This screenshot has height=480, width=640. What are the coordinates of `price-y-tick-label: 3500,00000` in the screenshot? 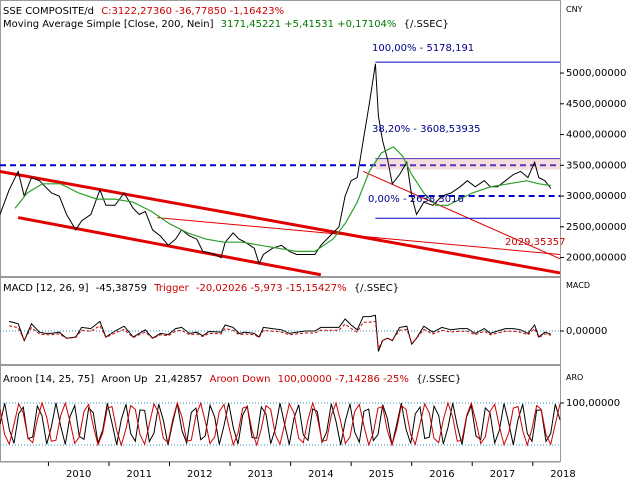 It's located at (596, 165).